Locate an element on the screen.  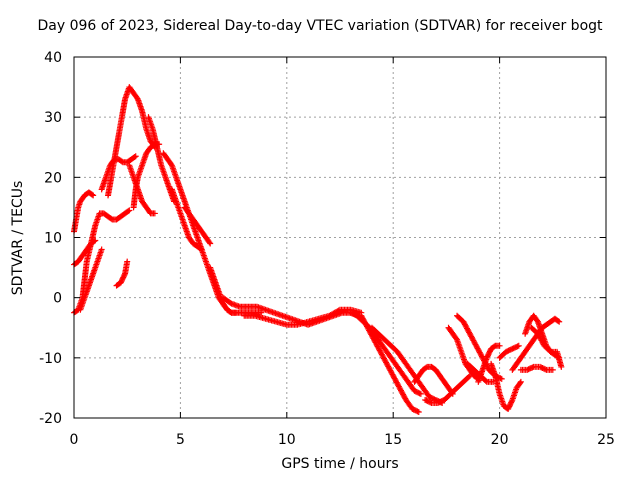
x-tick-label: 10 is located at coordinates (287, 440).